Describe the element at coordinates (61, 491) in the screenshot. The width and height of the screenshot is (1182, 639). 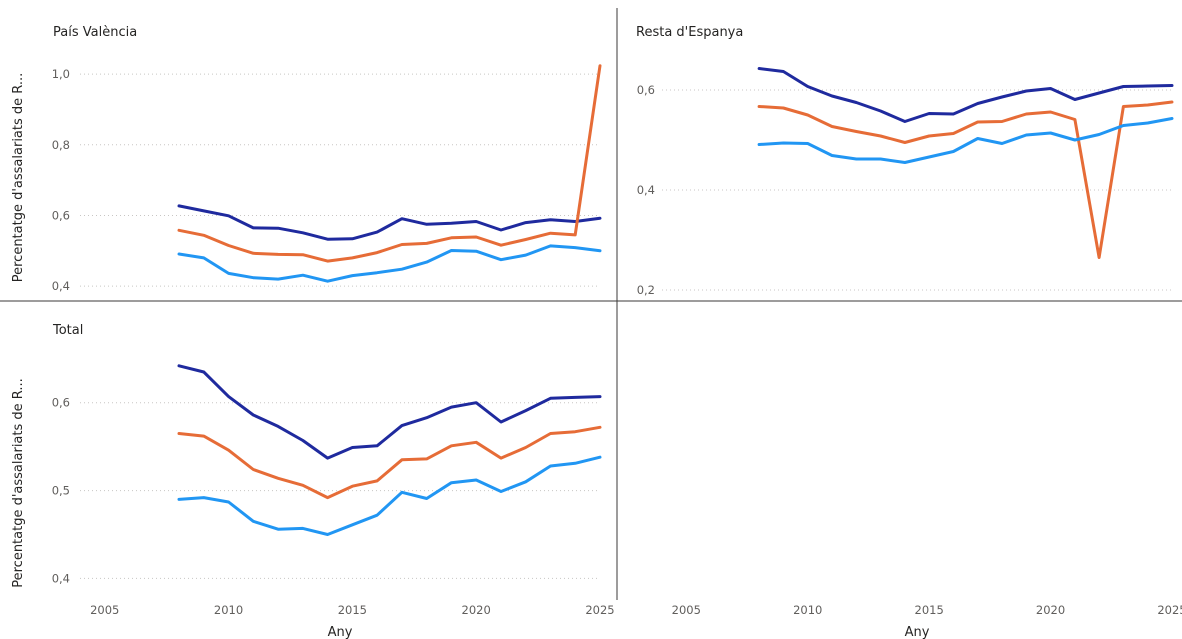
I see `y-tick-label: 0,5` at that location.